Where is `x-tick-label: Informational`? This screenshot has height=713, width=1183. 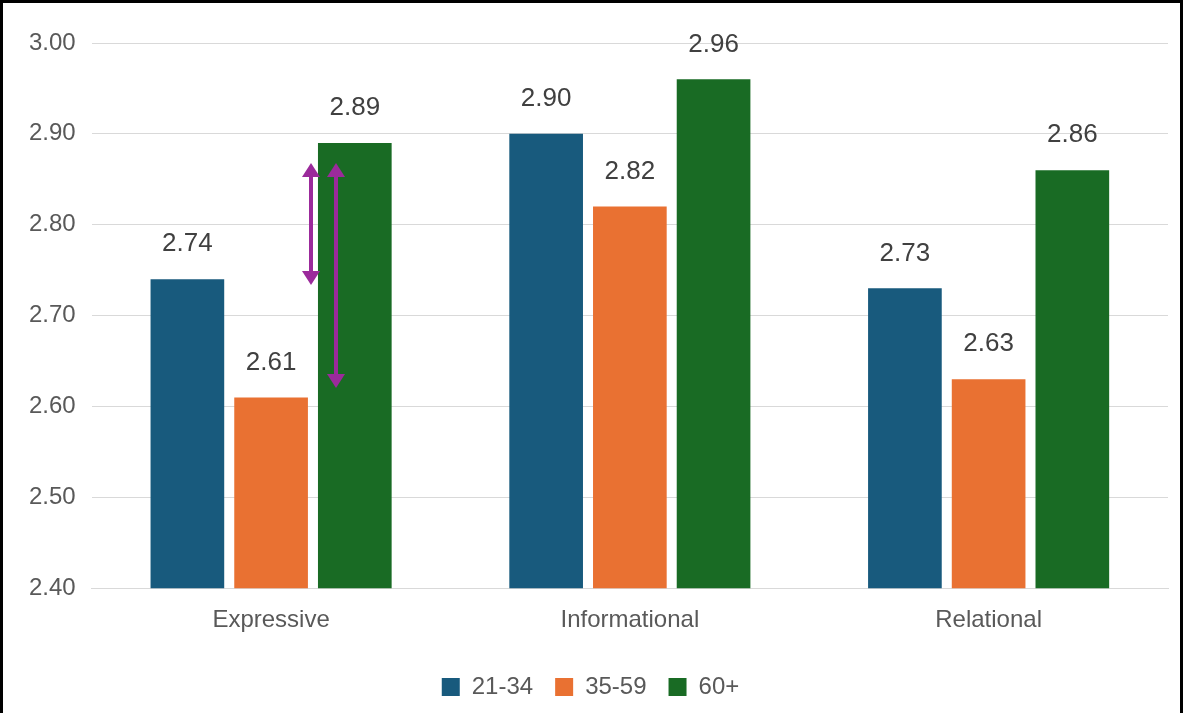 x-tick-label: Informational is located at coordinates (630, 619).